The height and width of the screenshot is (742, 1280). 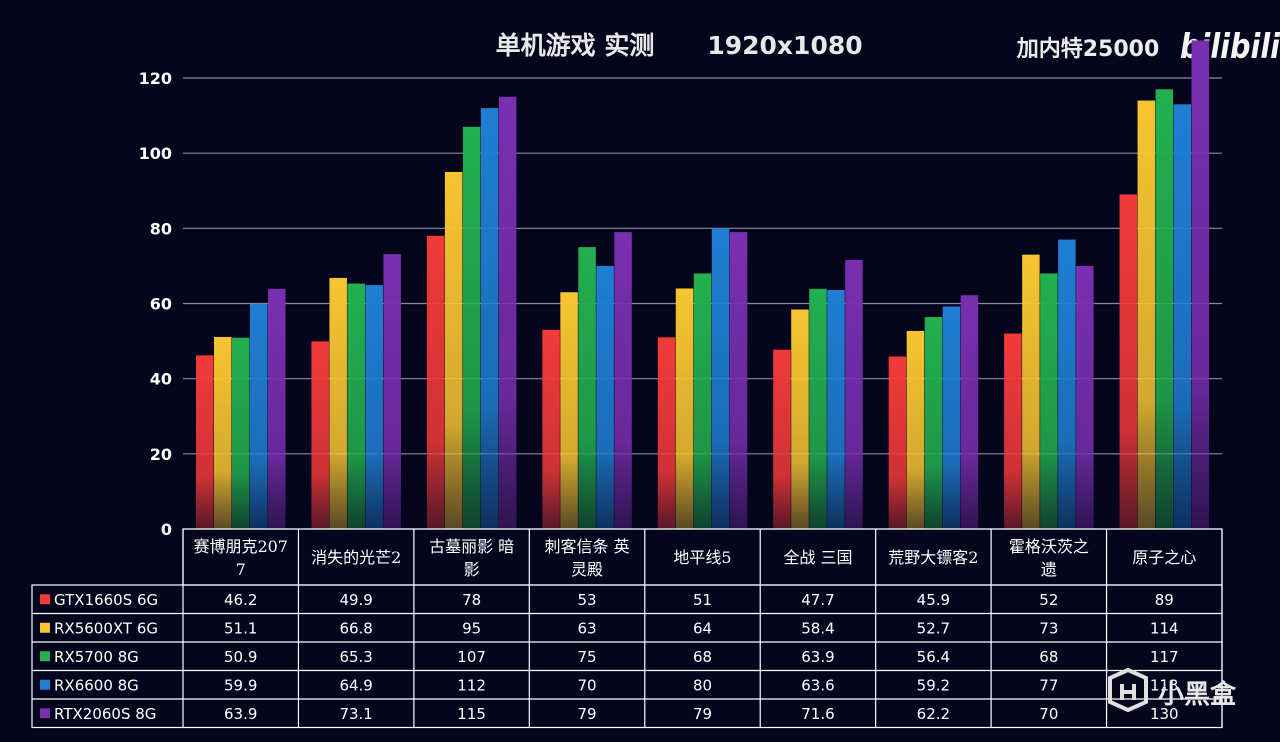 What do you see at coordinates (471, 657) in the screenshot?
I see `table-cell: 107` at bounding box center [471, 657].